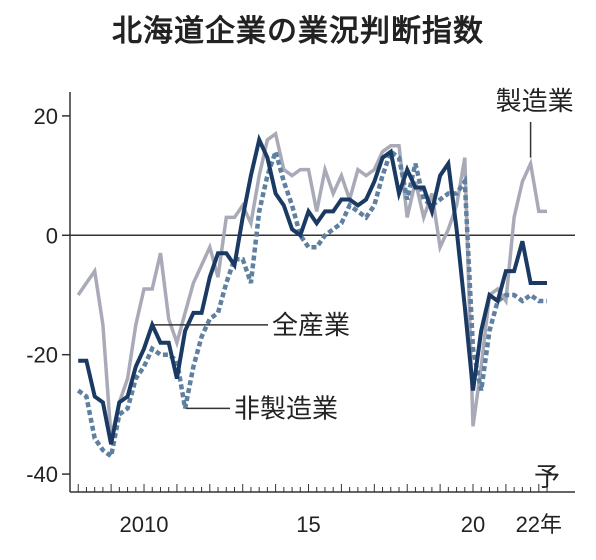 This screenshot has height=560, width=596. I want to click on x-tick-label: 2010, so click(144, 524).